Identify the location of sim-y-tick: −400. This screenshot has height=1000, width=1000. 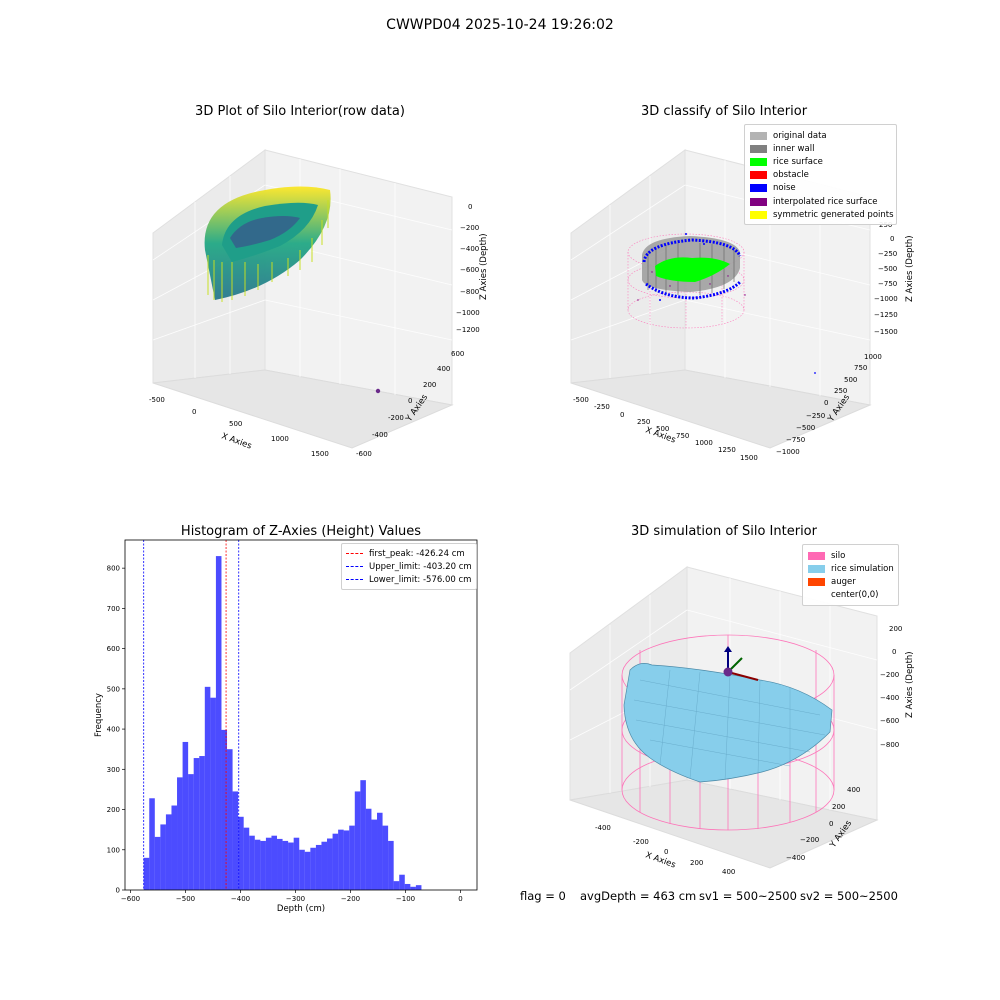
(795, 858).